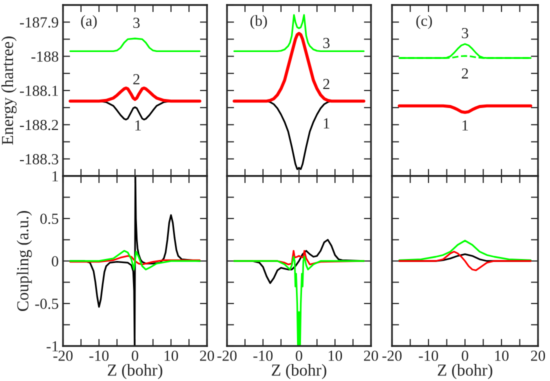  Describe the element at coordinates (55, 176) in the screenshot. I see `y-tick-label: 1` at that location.